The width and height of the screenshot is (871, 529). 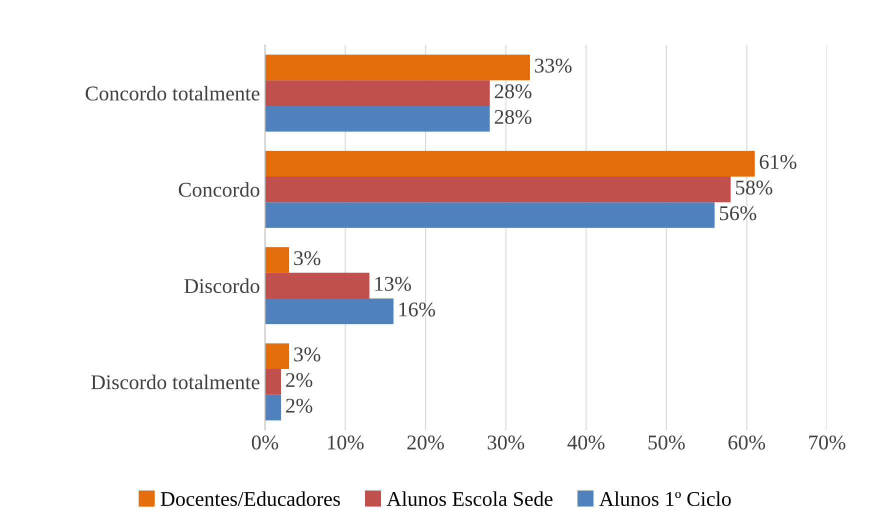 I want to click on x-tick-label: 10%, so click(x=346, y=442).